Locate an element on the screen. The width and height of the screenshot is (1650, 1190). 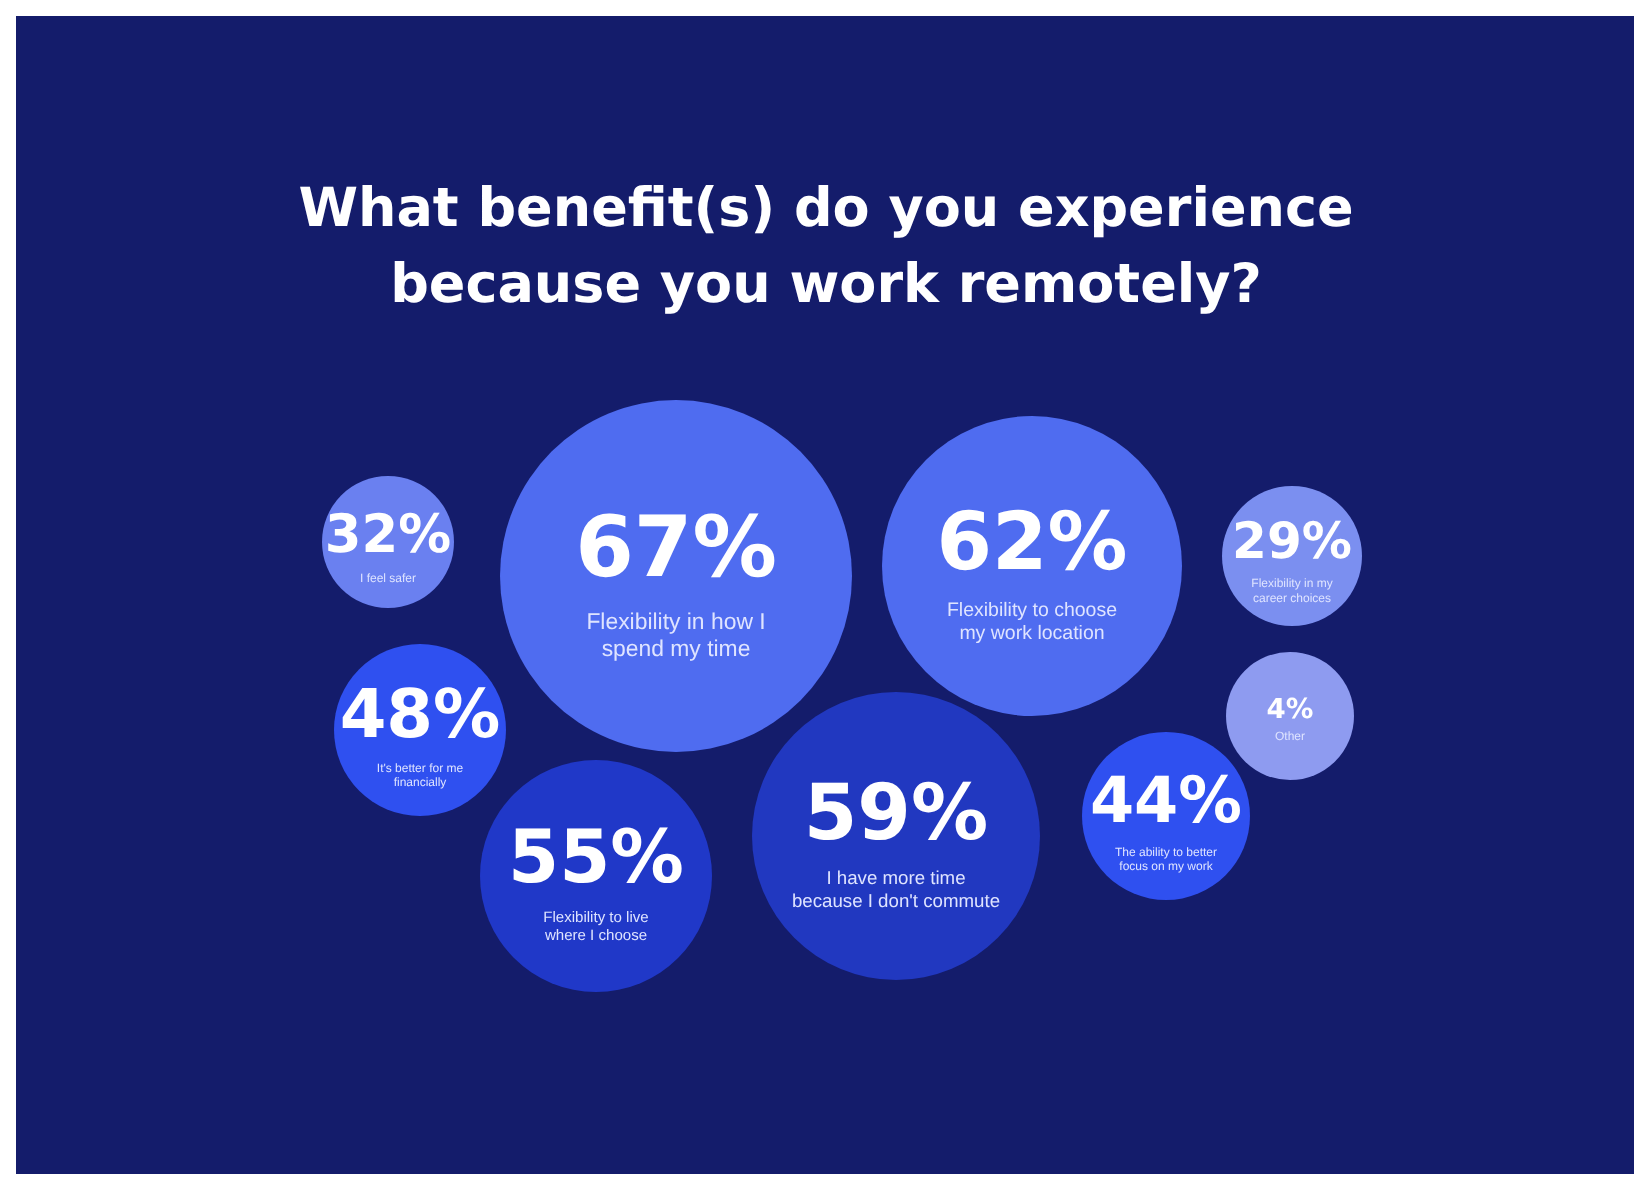
data-label: 48% is located at coordinates (420, 714).